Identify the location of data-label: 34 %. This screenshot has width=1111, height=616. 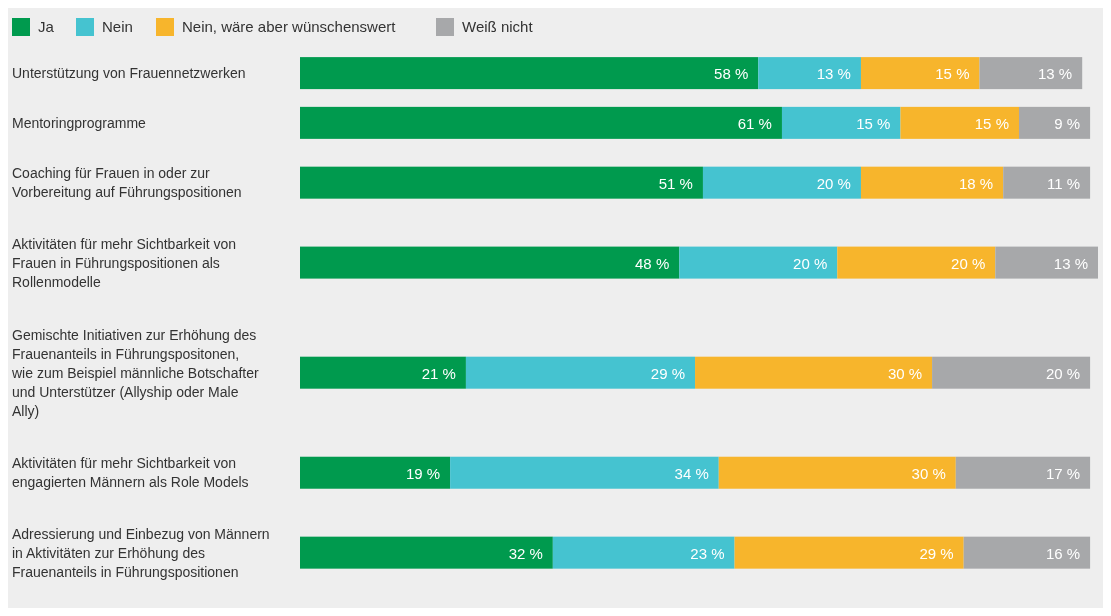
(691, 473).